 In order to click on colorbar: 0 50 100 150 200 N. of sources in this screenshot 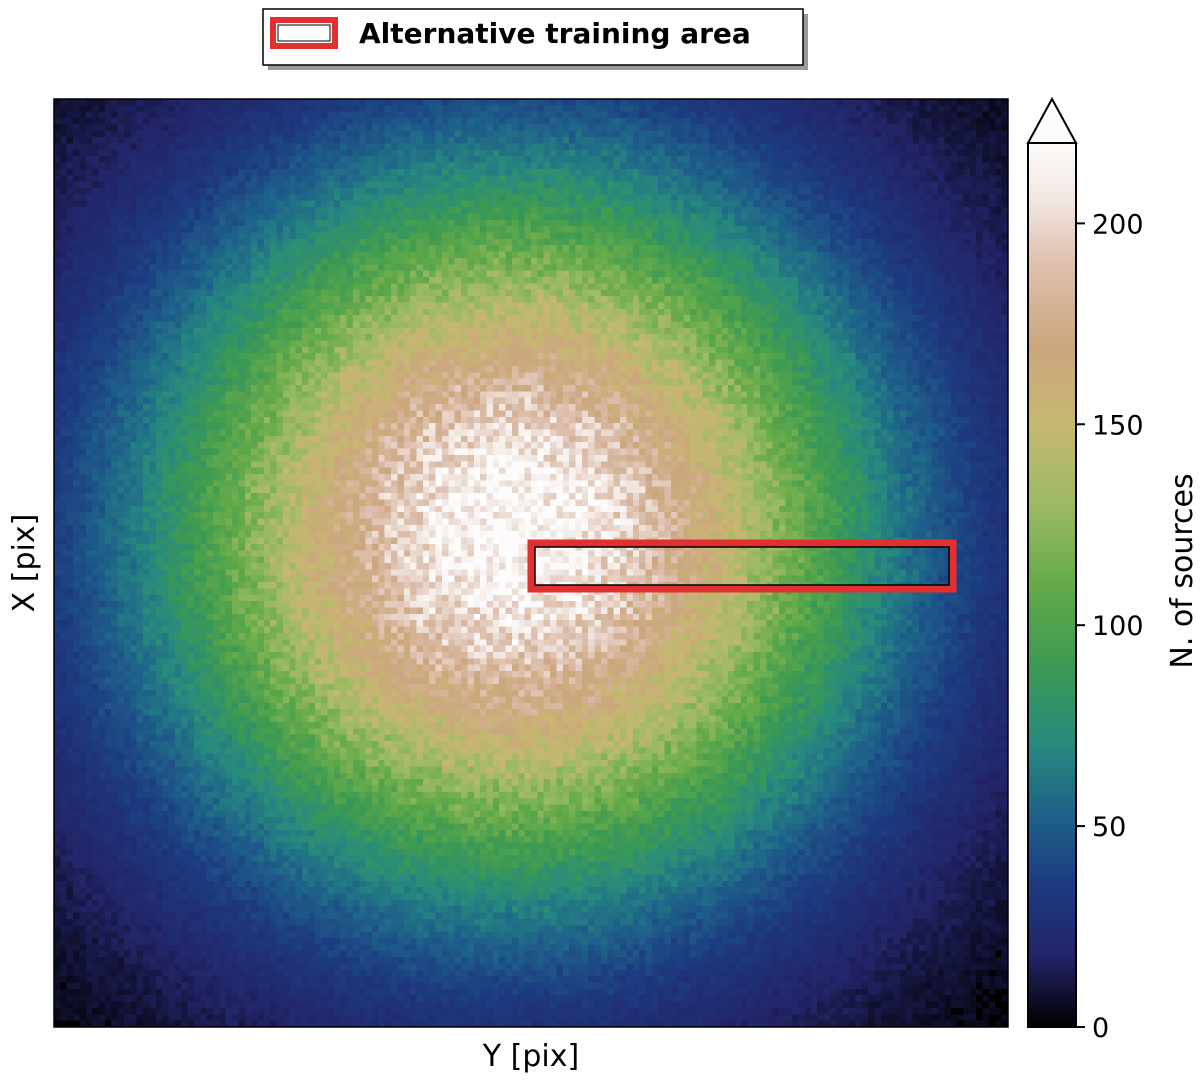, I will do `click(1113, 570)`.